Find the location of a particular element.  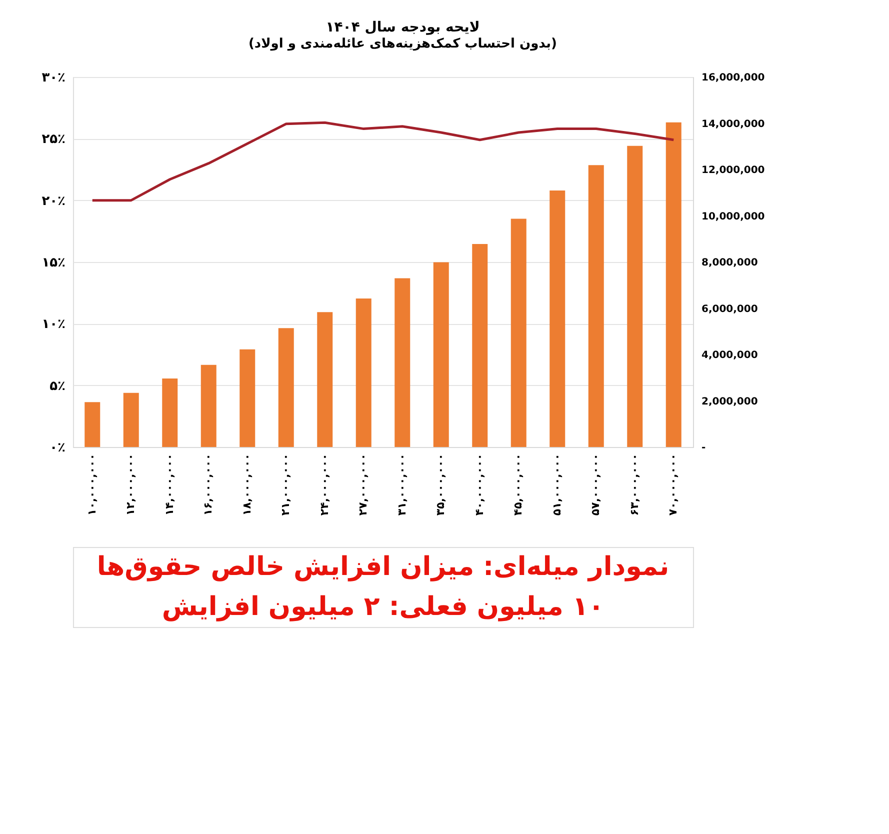

y-tick-label: ۲۰٪ is located at coordinates (54, 201).